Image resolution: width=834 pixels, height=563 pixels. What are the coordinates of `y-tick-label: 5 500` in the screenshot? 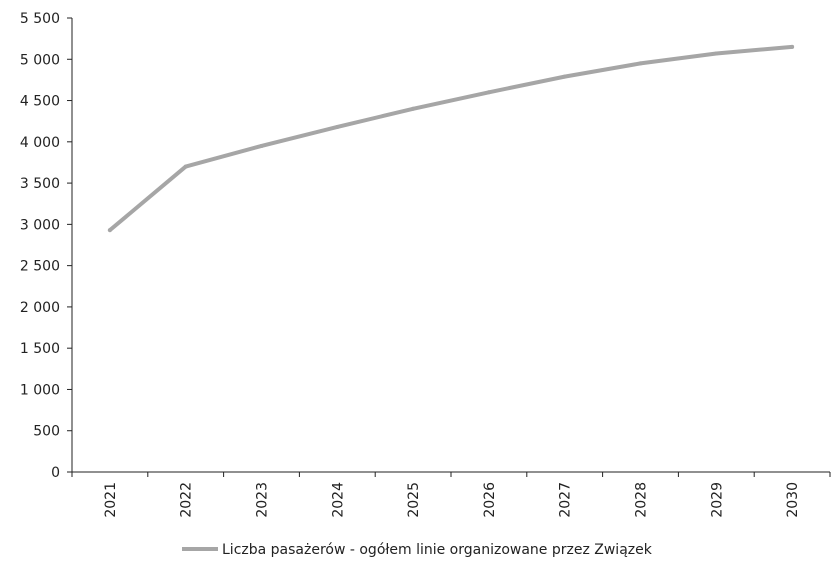 It's located at (40, 19).